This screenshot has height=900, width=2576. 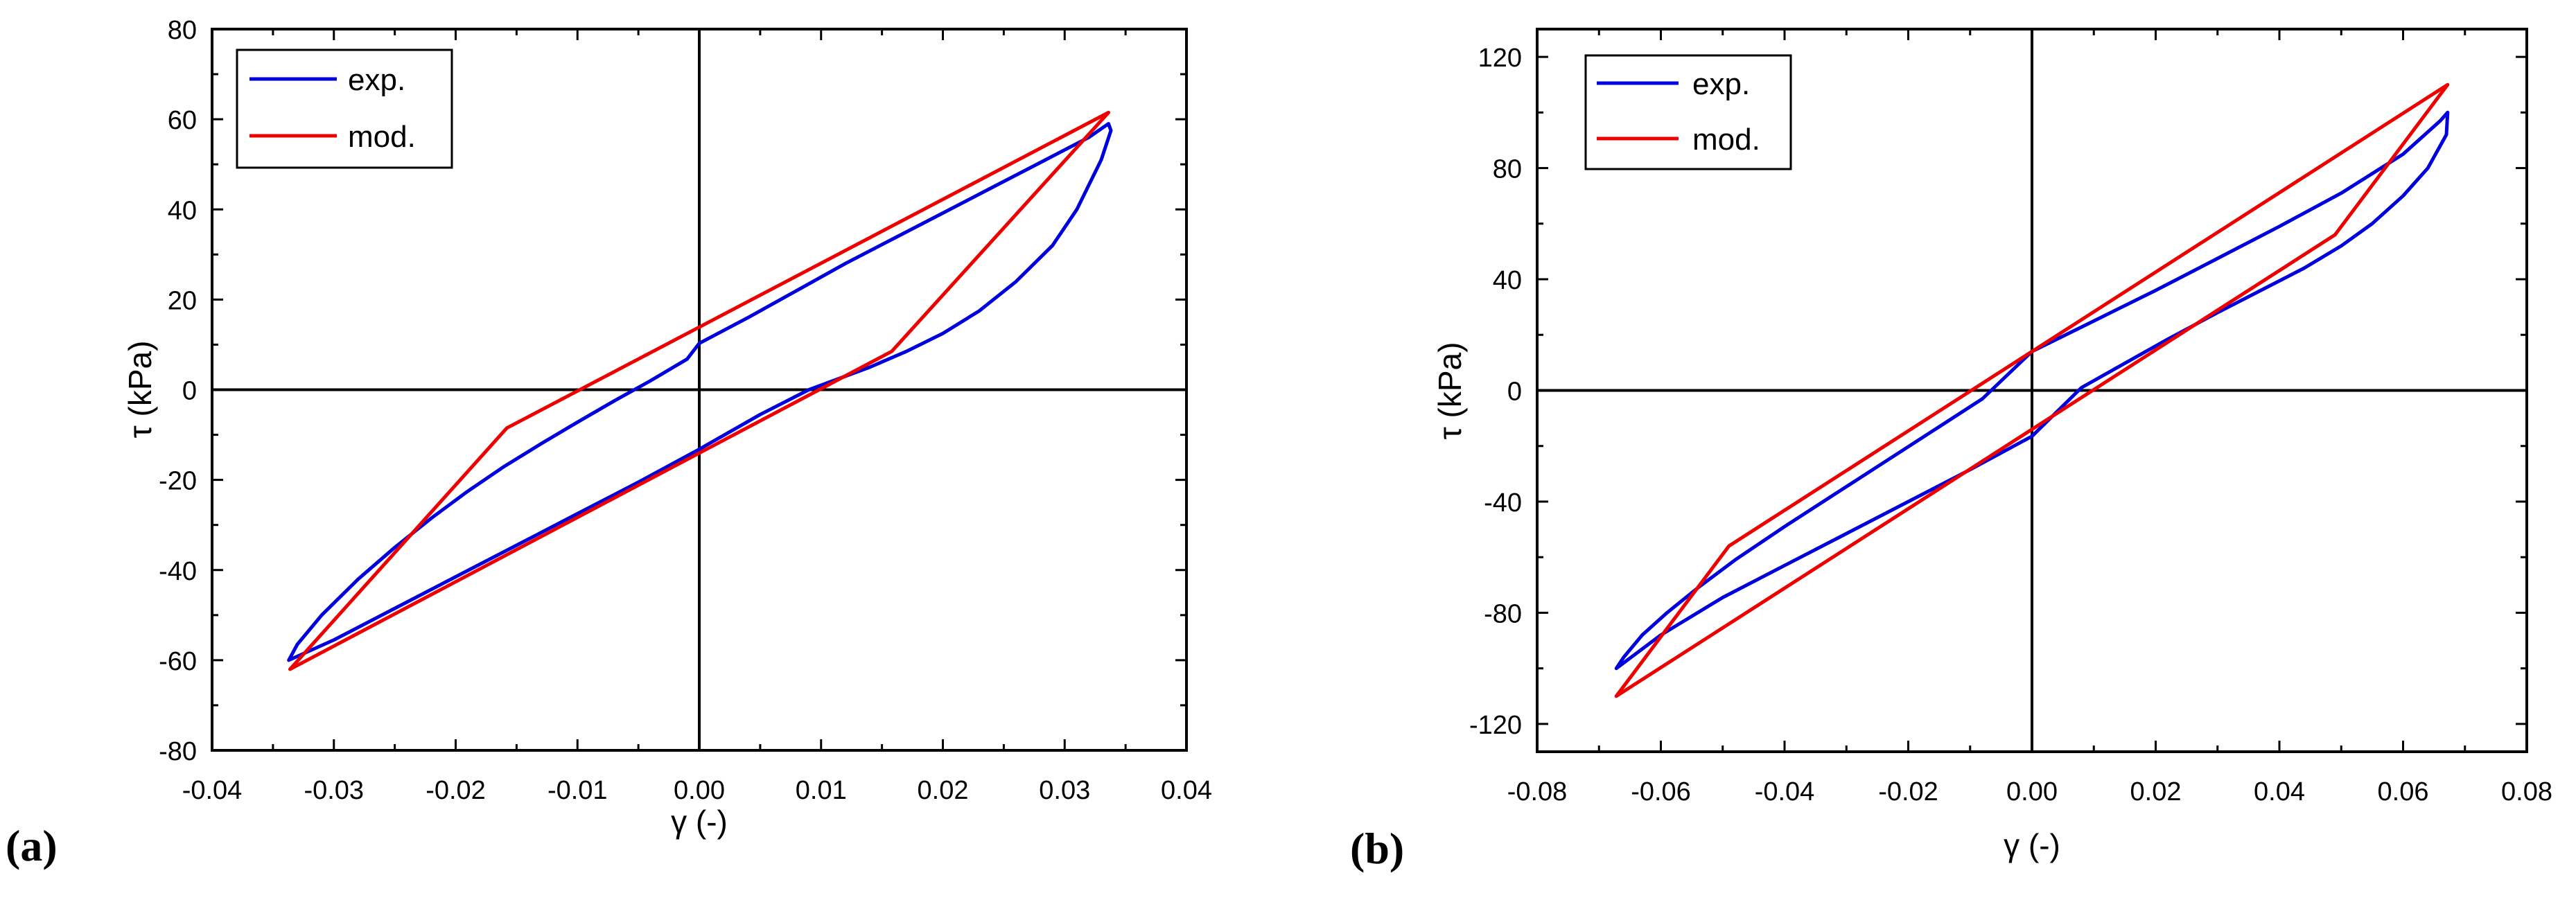 I want to click on x-tick-label-a: -0.01, so click(x=577, y=790).